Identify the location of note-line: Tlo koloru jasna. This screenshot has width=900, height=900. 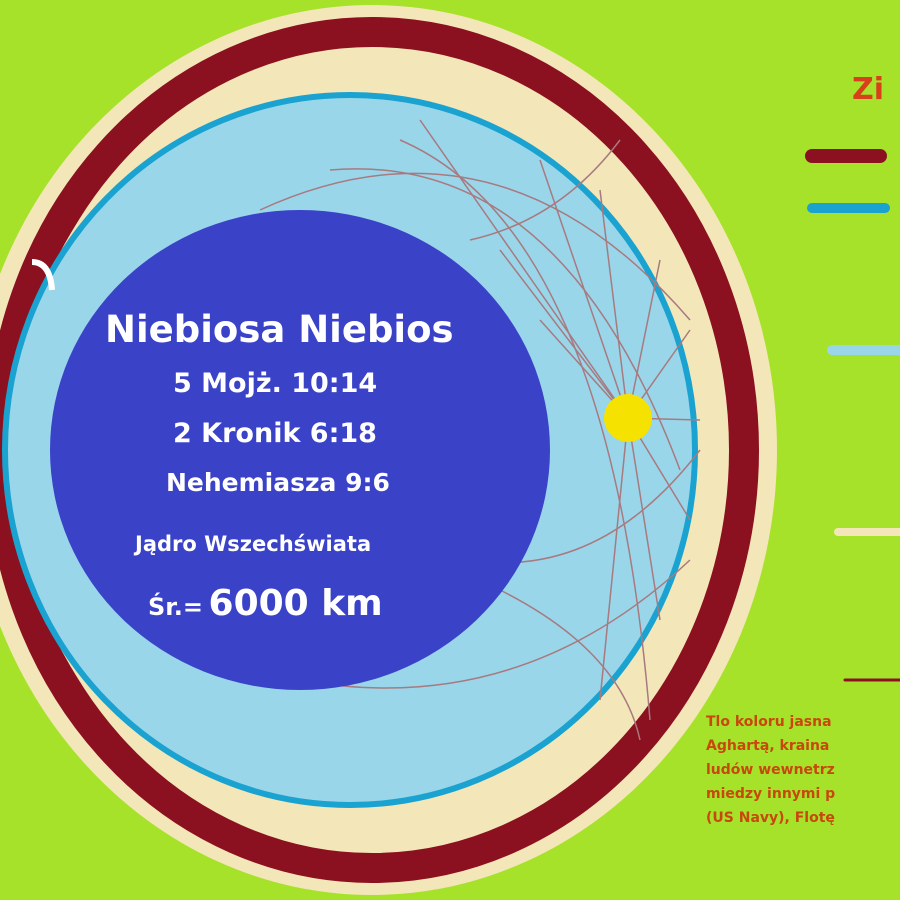
(769, 722).